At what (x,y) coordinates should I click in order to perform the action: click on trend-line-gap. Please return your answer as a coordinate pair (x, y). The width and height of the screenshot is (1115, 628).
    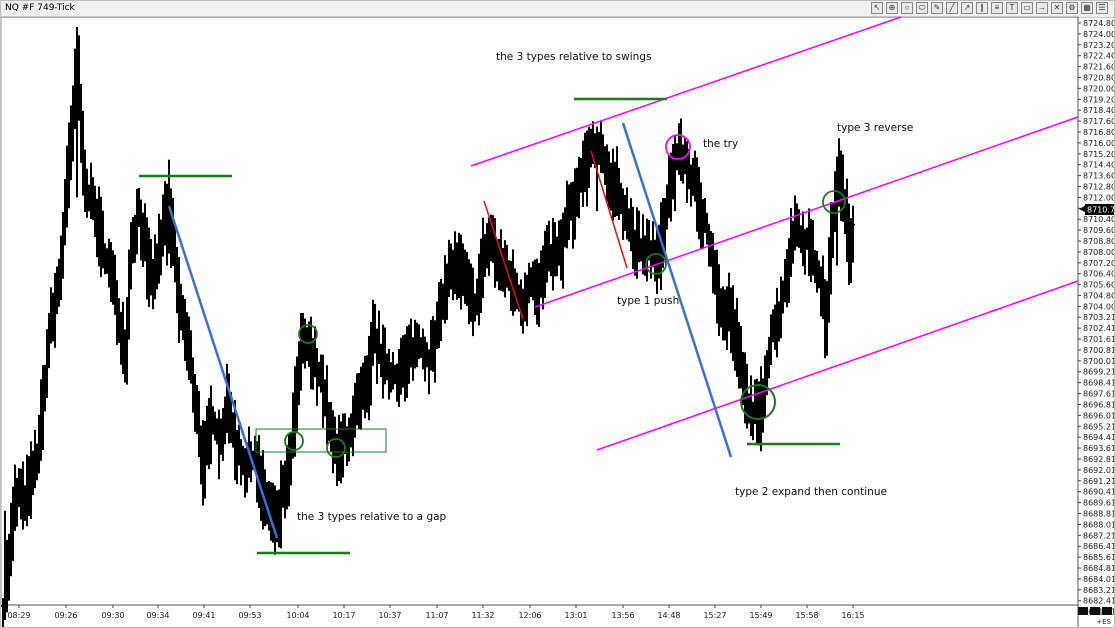
    Looking at the image, I should click on (223, 372).